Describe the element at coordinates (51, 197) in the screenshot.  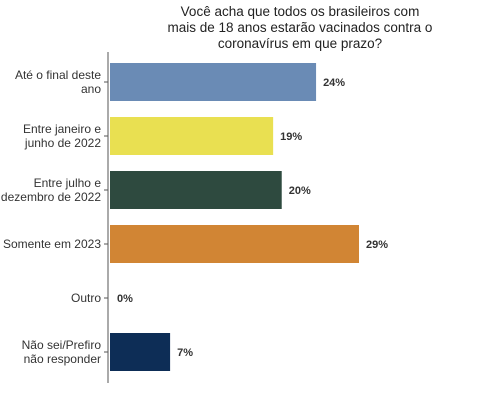
I see `category-label: dezembro de 2022` at that location.